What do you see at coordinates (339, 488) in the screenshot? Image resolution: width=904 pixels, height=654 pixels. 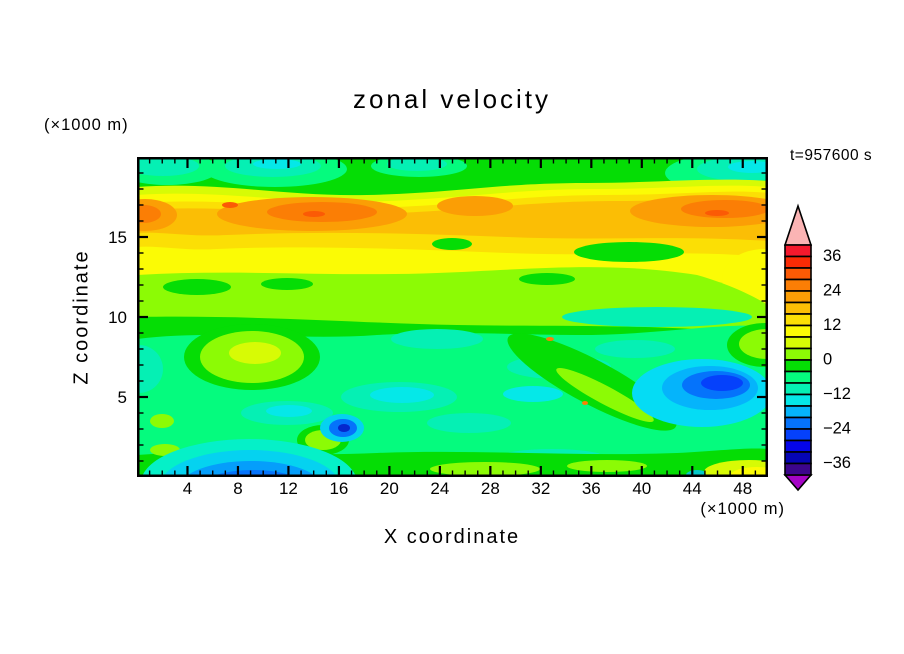 I see `x-tick-label: 16` at bounding box center [339, 488].